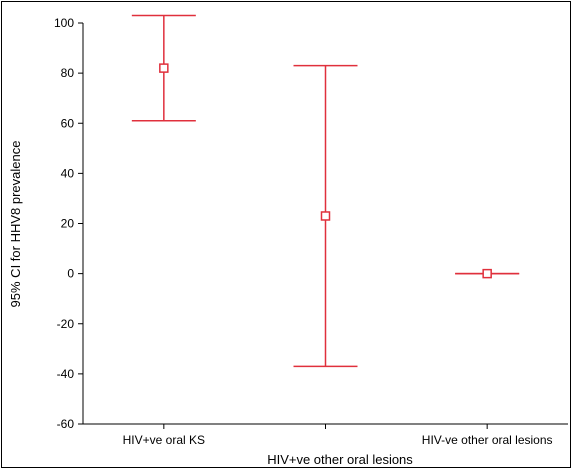  What do you see at coordinates (68, 73) in the screenshot?
I see `y-tick-label: 80` at bounding box center [68, 73].